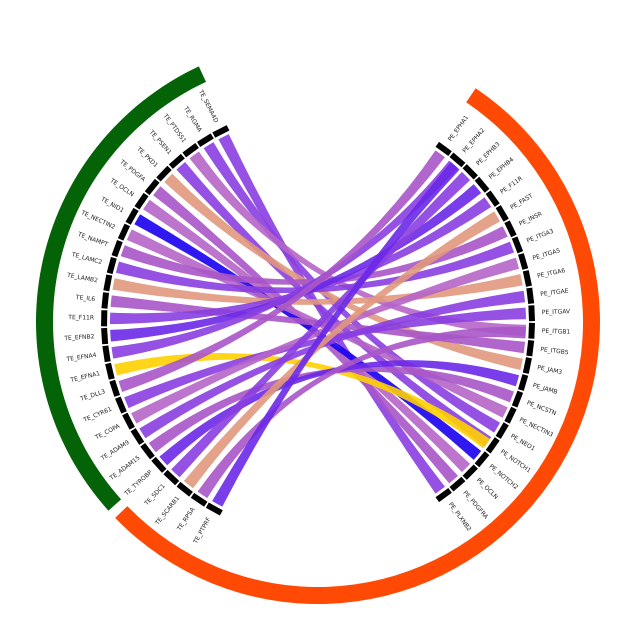 The image size is (622, 640). I want to click on sector-label: TE_PDGFA, so click(132, 171).